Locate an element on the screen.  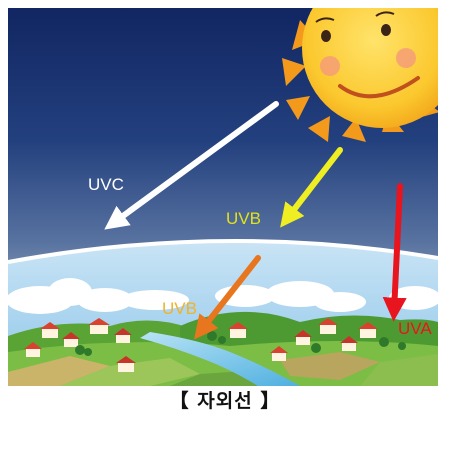
uvb-lower-label: UVB is located at coordinates (179, 308).